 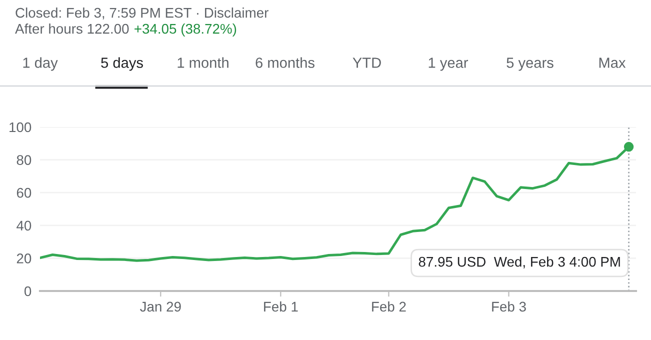 I want to click on x-tick-label: Feb 2, so click(x=389, y=306).